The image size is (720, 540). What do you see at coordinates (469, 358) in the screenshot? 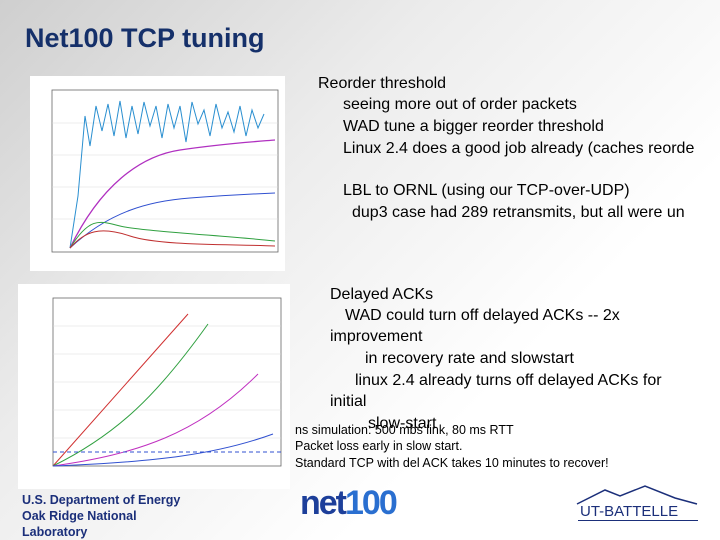
I see `bullet: in recovery rate and slowstart` at bounding box center [469, 358].